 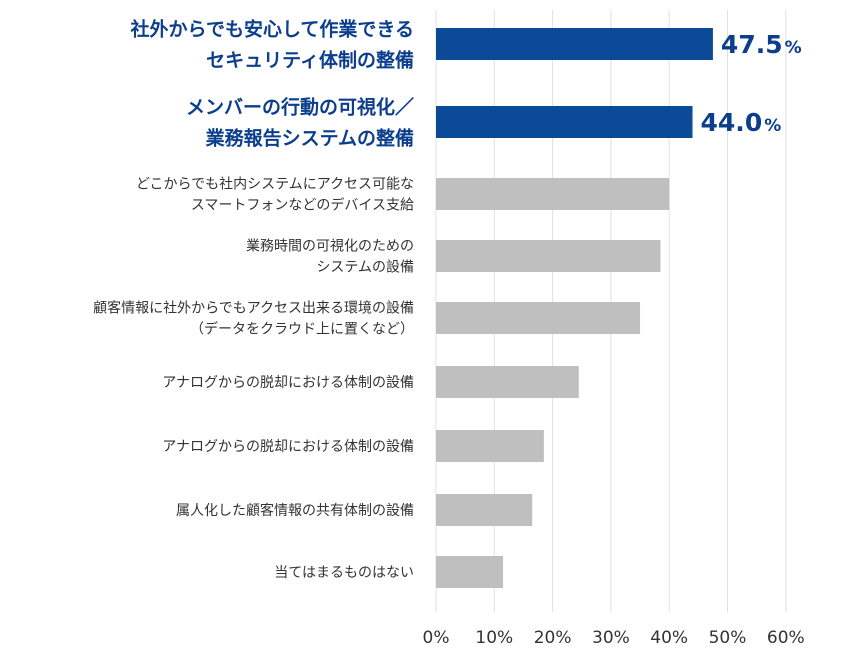 What do you see at coordinates (786, 638) in the screenshot?
I see `x-tick-label: 60%` at bounding box center [786, 638].